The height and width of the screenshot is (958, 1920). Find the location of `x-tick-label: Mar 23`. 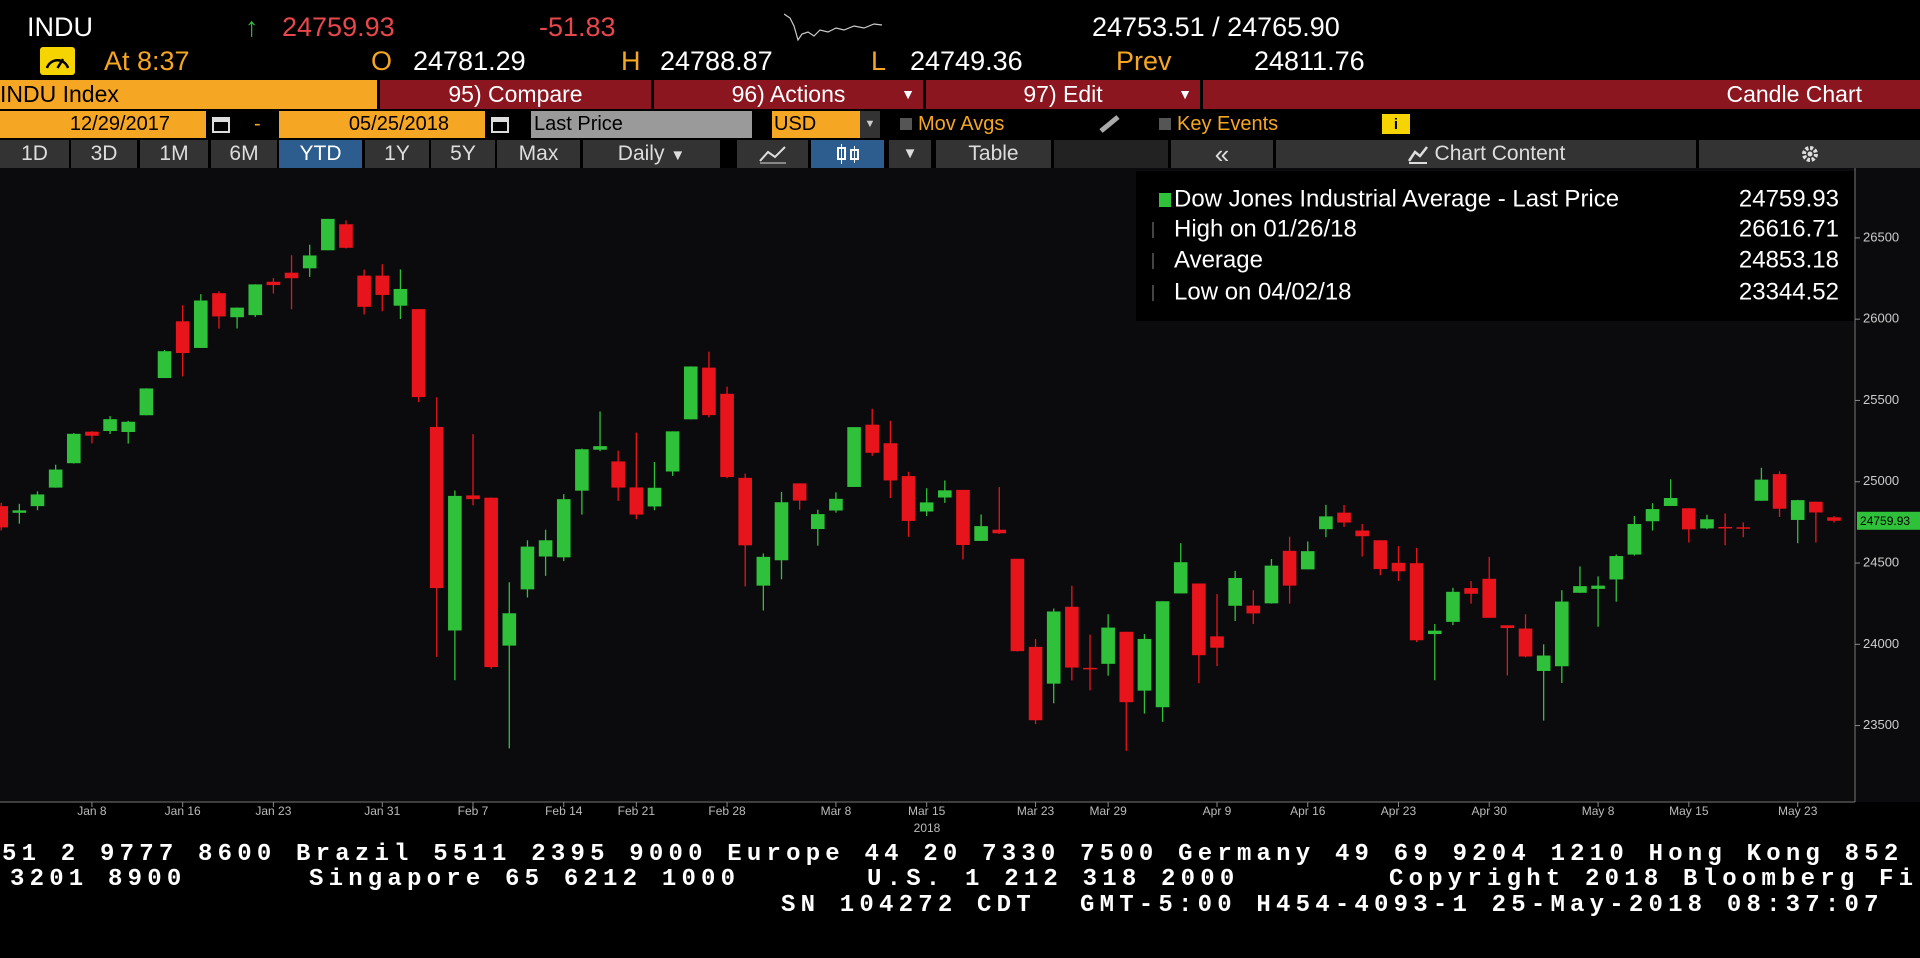

x-tick-label: Mar 23 is located at coordinates (1036, 811).